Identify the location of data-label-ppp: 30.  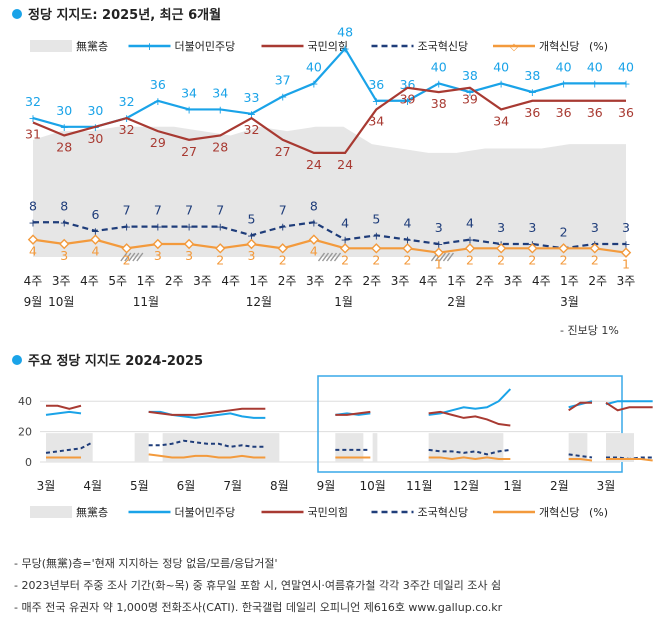
(95, 138).